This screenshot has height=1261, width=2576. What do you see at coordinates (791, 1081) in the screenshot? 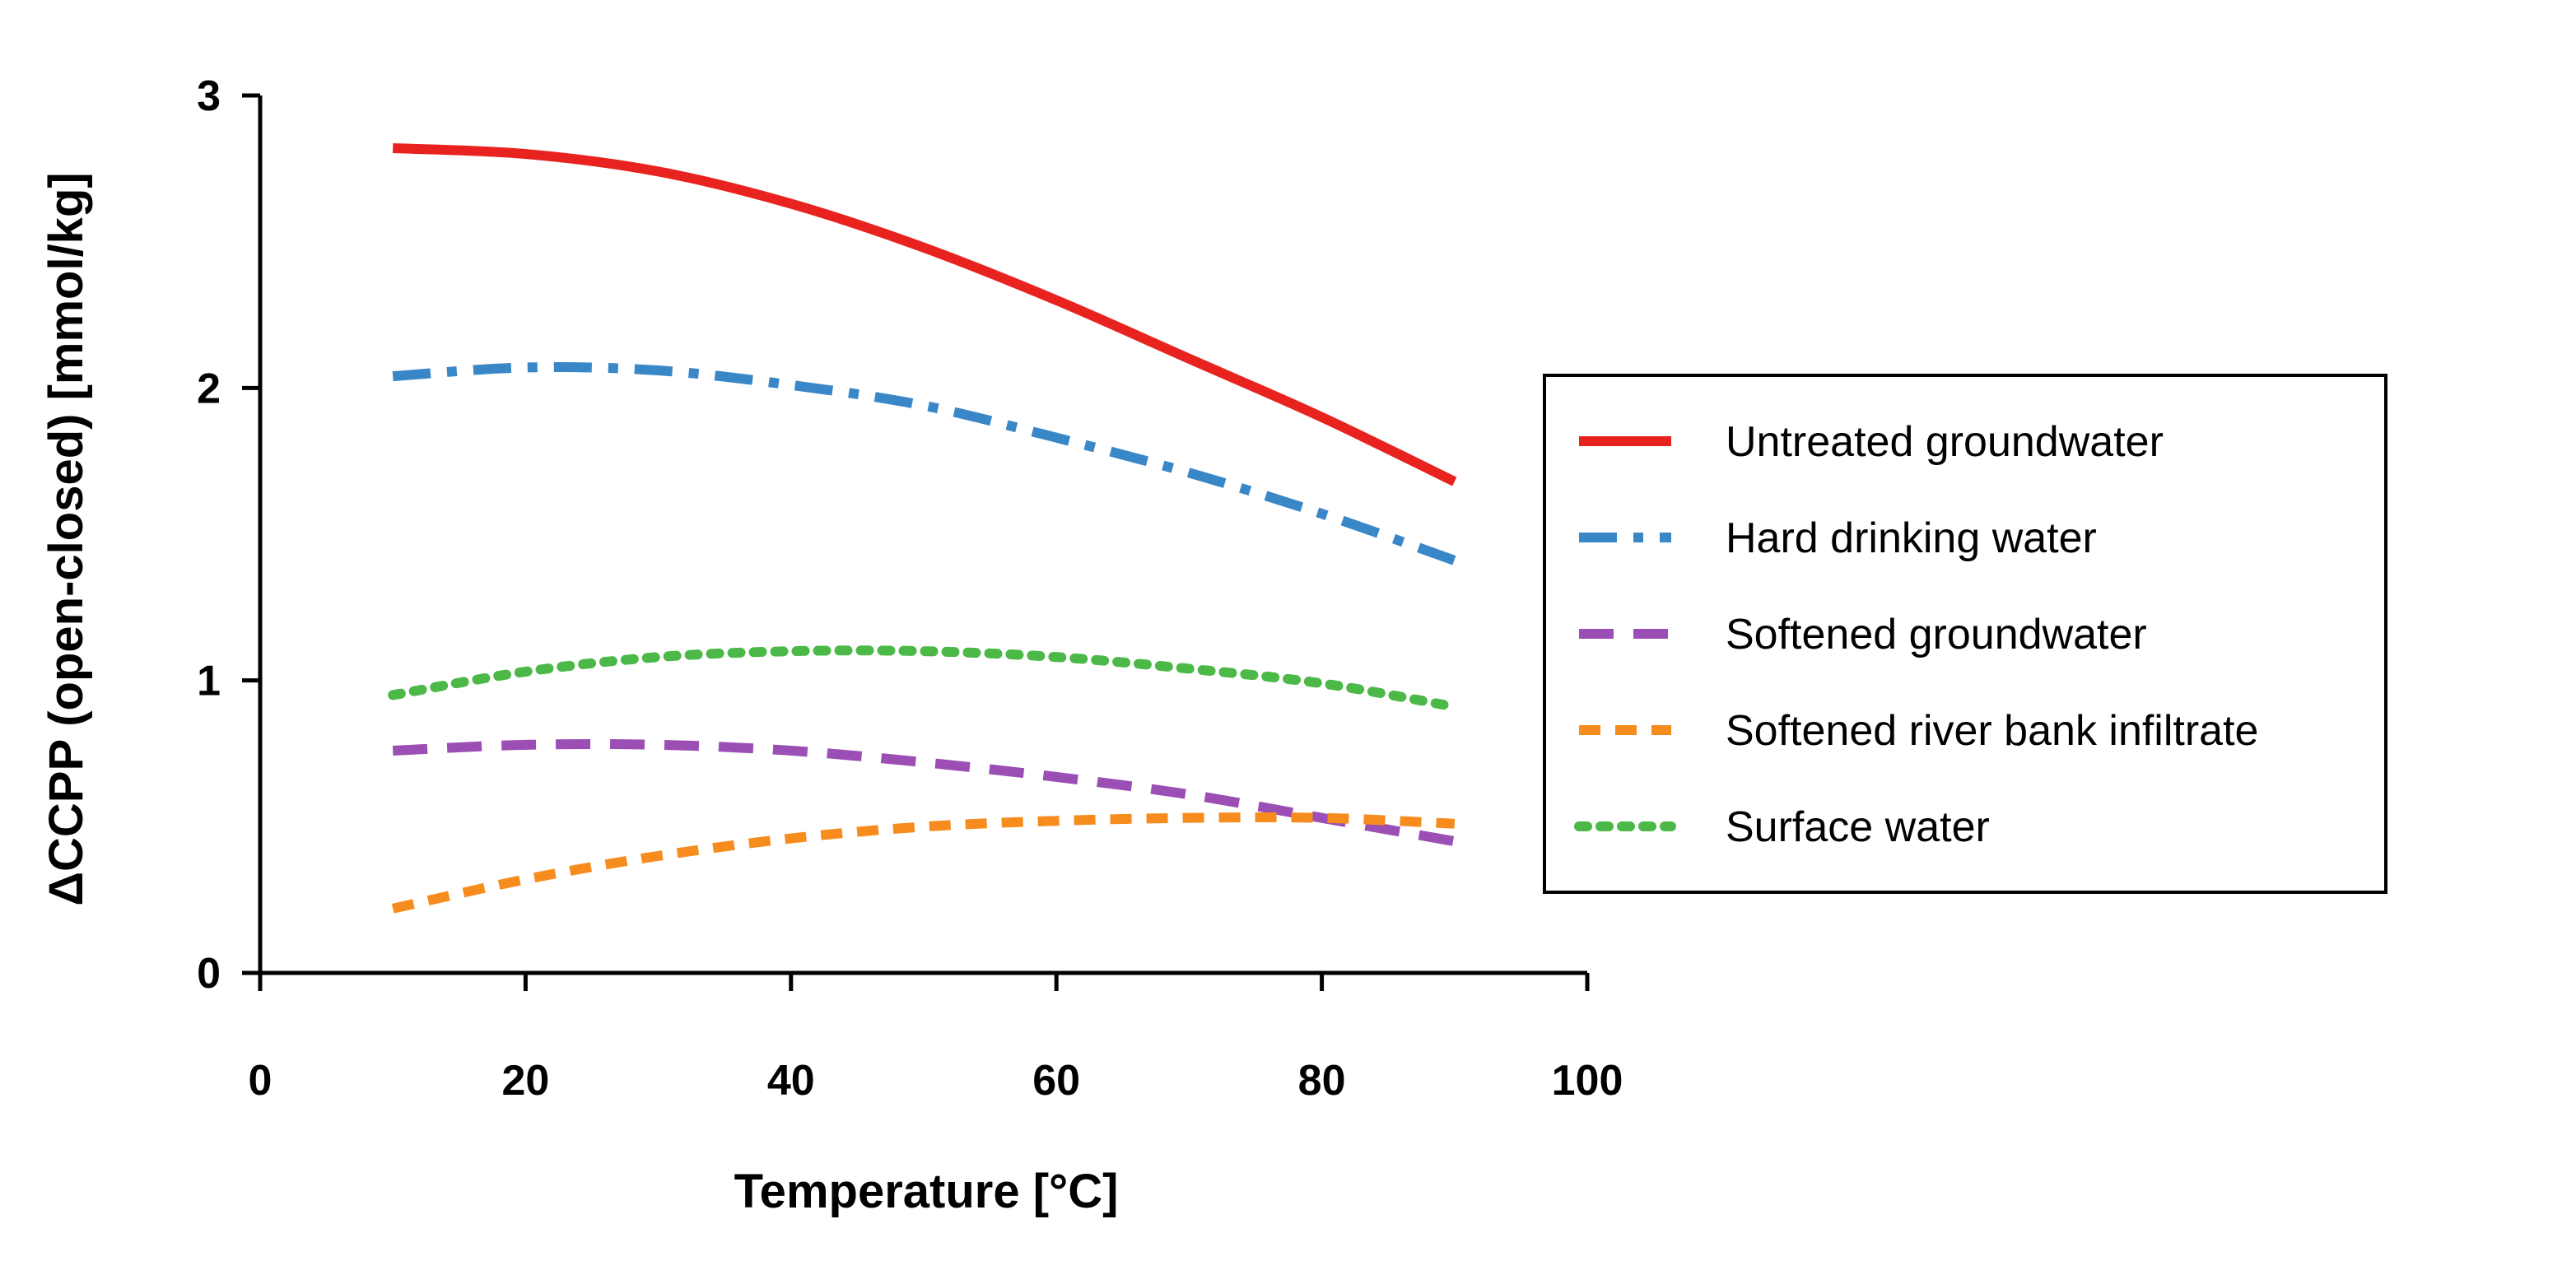
I see `x-tick-label: 40` at bounding box center [791, 1081].